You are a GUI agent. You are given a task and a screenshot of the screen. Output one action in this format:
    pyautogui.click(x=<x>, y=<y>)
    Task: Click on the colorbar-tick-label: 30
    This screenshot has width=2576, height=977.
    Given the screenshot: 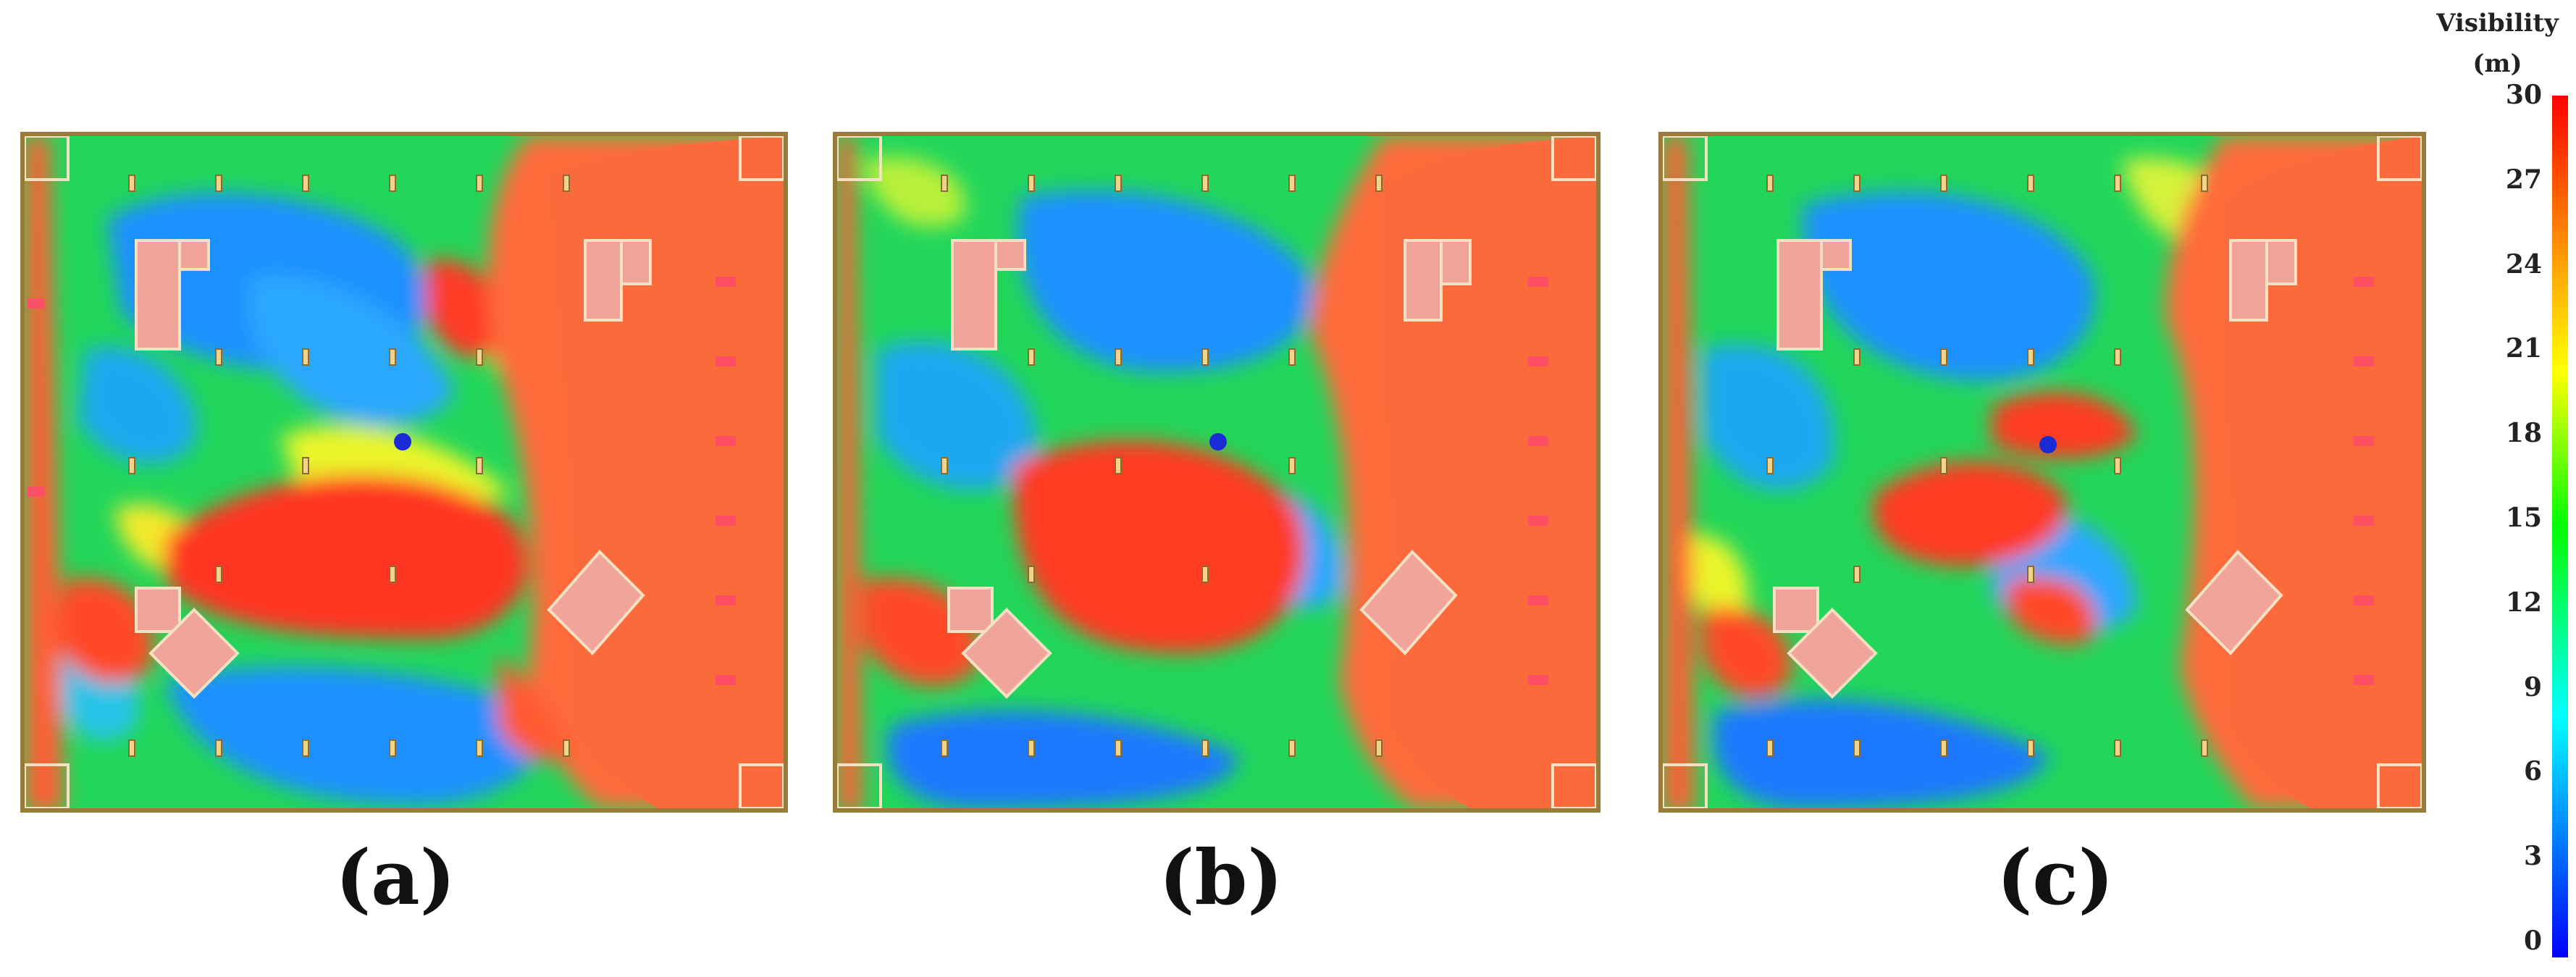 What is the action you would take?
    pyautogui.click(x=2523, y=95)
    